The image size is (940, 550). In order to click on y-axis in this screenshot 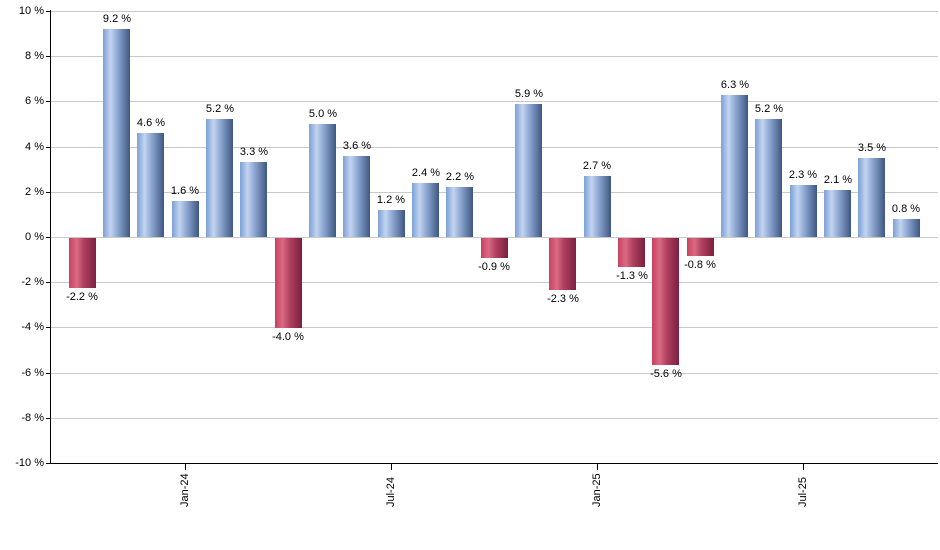, I will do `click(50, 236)`.